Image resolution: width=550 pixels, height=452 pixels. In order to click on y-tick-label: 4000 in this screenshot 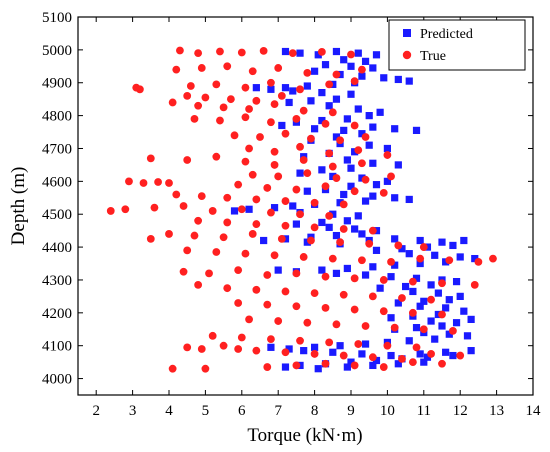, I will do `click(57, 380)`.